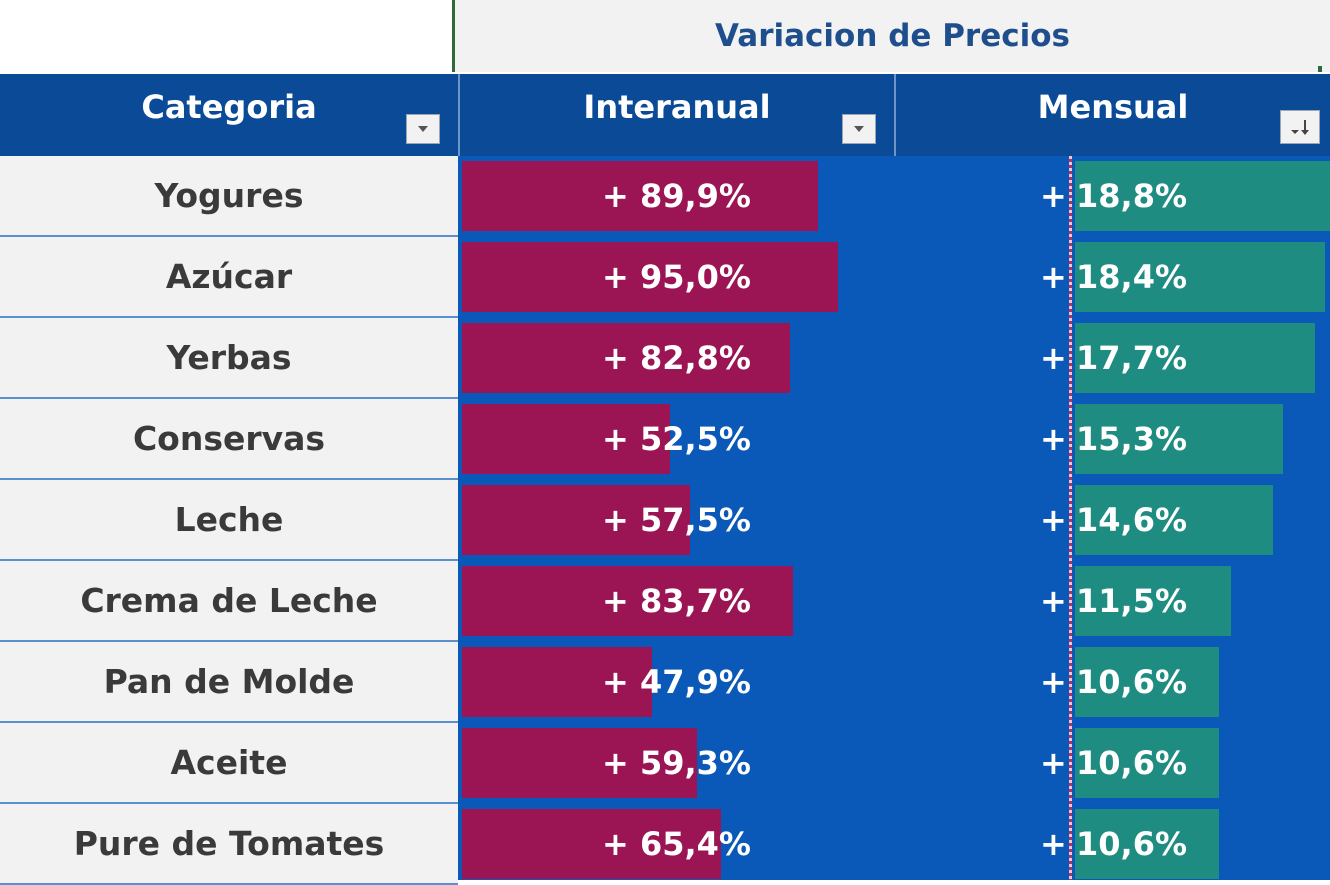 The width and height of the screenshot is (1330, 885). What do you see at coordinates (1132, 439) in the screenshot?
I see `mensual-value: 15,3%` at bounding box center [1132, 439].